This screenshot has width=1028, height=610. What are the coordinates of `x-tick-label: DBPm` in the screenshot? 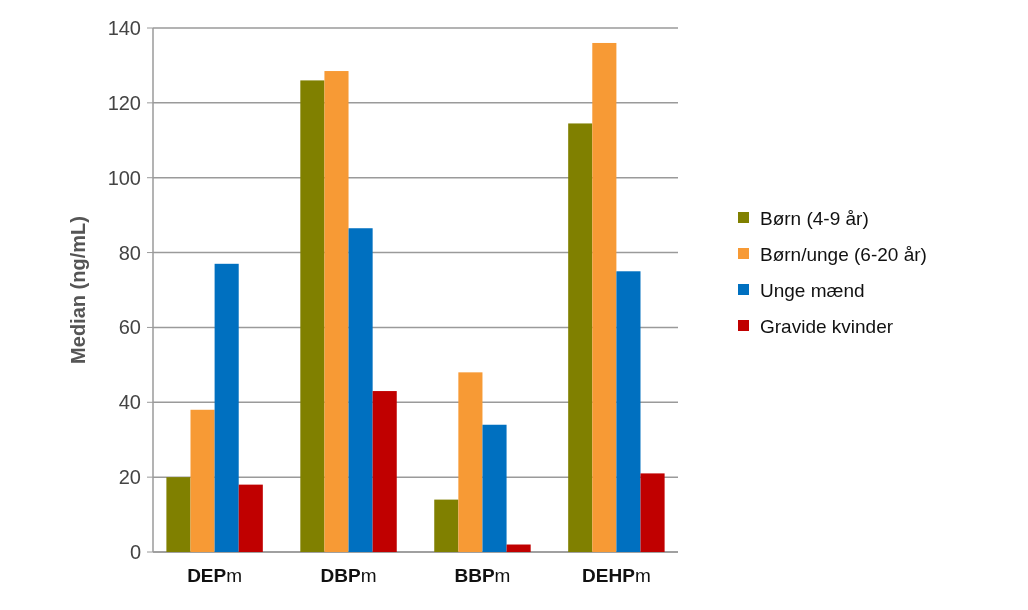 It's located at (348, 575).